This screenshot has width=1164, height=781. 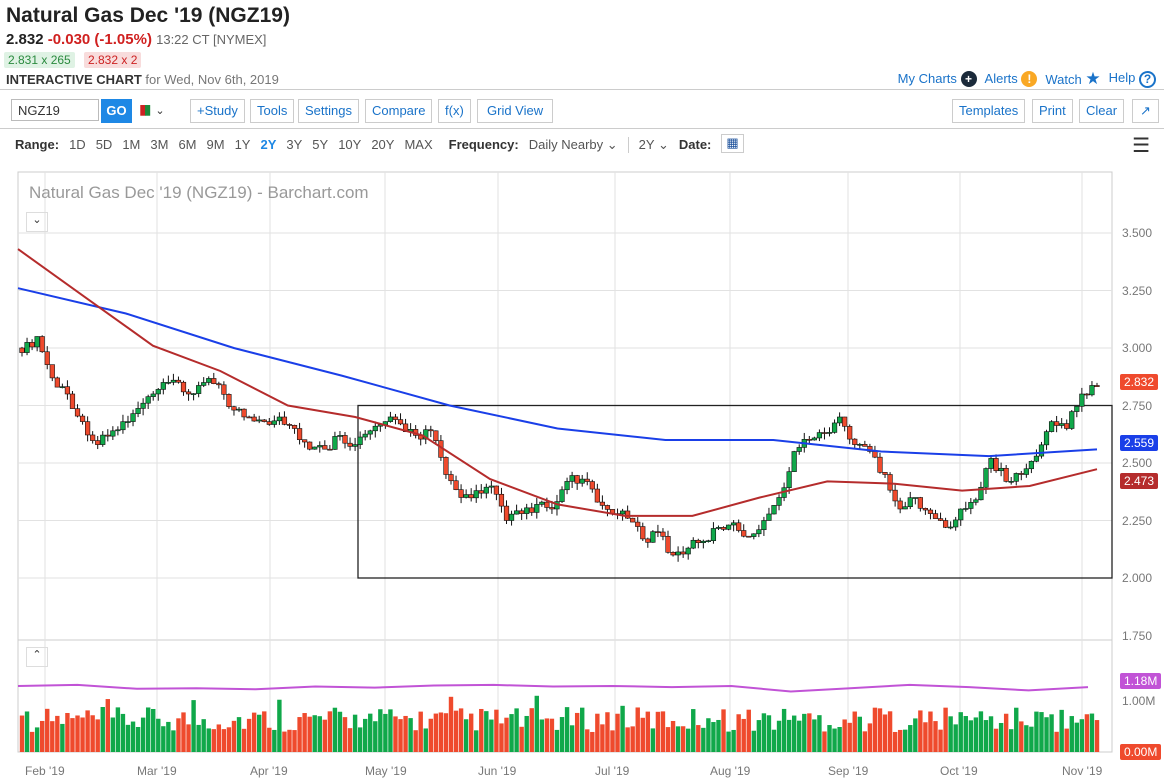 I want to click on settings-button: Settings, so click(x=328, y=111).